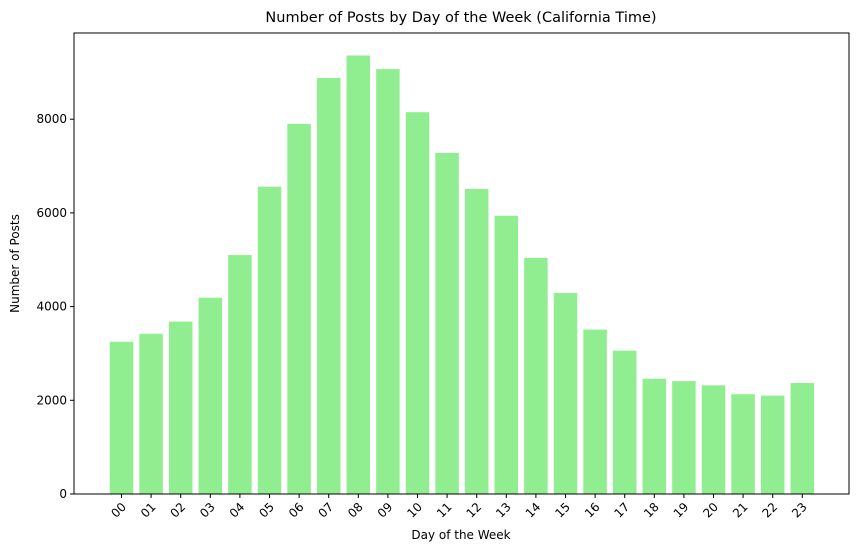  What do you see at coordinates (474, 510) in the screenshot?
I see `x-tick-label: 12` at bounding box center [474, 510].